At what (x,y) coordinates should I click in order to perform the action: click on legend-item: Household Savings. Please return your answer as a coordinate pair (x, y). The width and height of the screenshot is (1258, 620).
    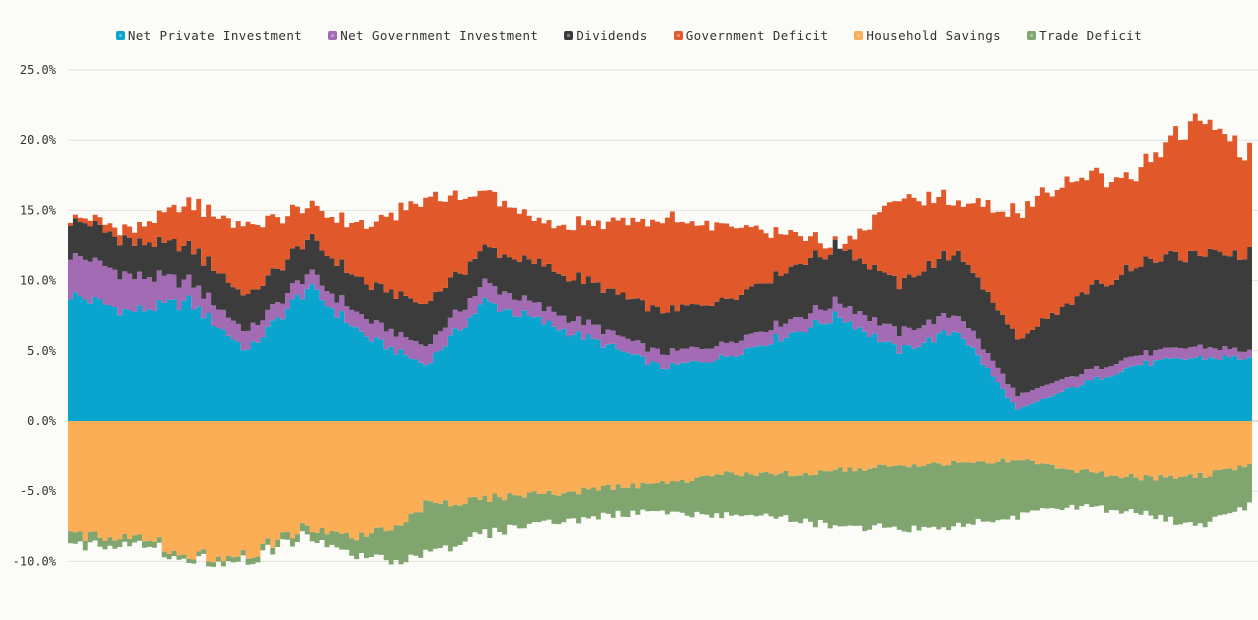
    Looking at the image, I should click on (927, 35).